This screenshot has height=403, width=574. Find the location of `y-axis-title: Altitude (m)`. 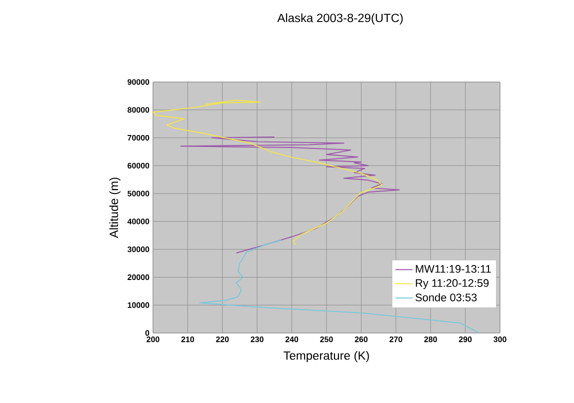

y-axis-title: Altitude (m) is located at coordinates (114, 208).